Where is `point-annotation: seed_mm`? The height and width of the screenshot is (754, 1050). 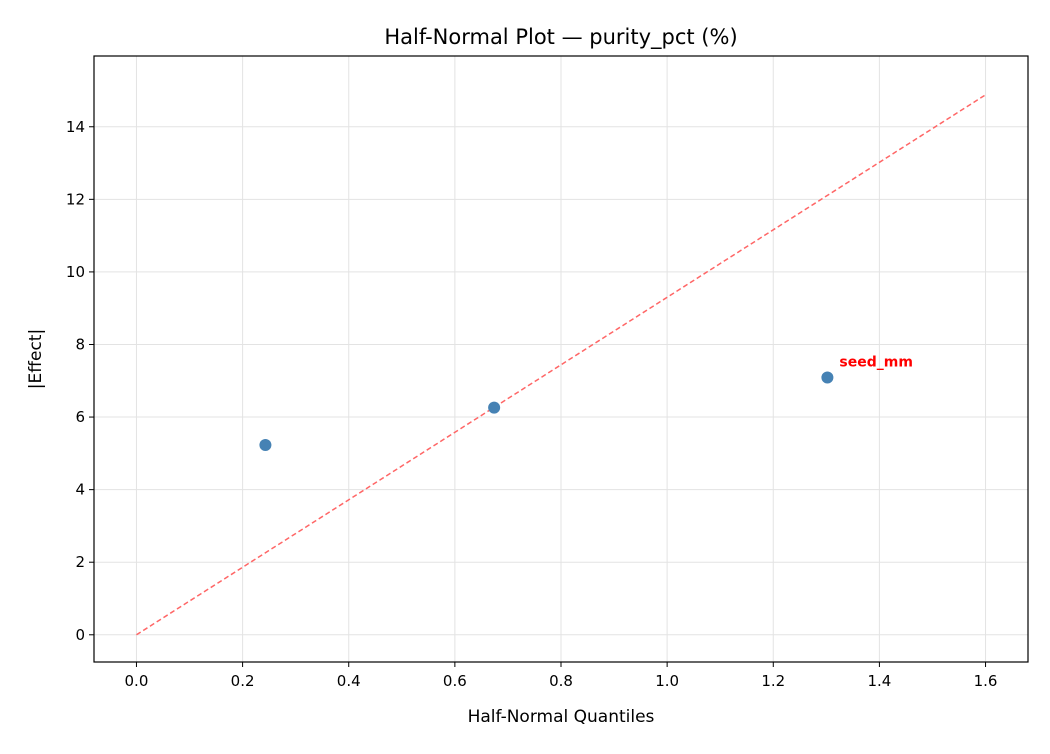 point-annotation: seed_mm is located at coordinates (876, 363).